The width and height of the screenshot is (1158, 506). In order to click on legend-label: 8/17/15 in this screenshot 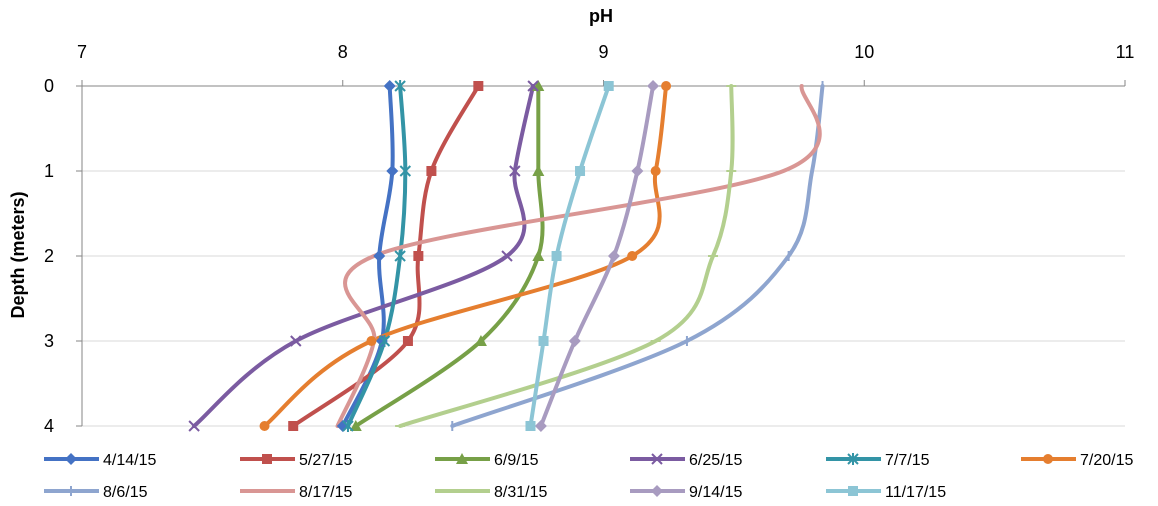, I will do `click(325, 492)`.